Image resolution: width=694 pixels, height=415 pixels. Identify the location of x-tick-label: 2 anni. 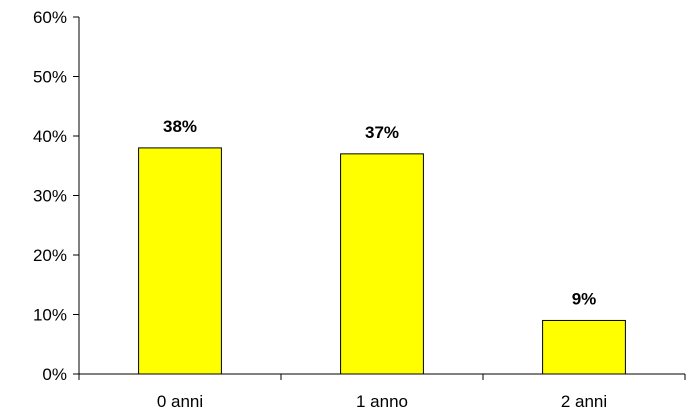
(584, 401).